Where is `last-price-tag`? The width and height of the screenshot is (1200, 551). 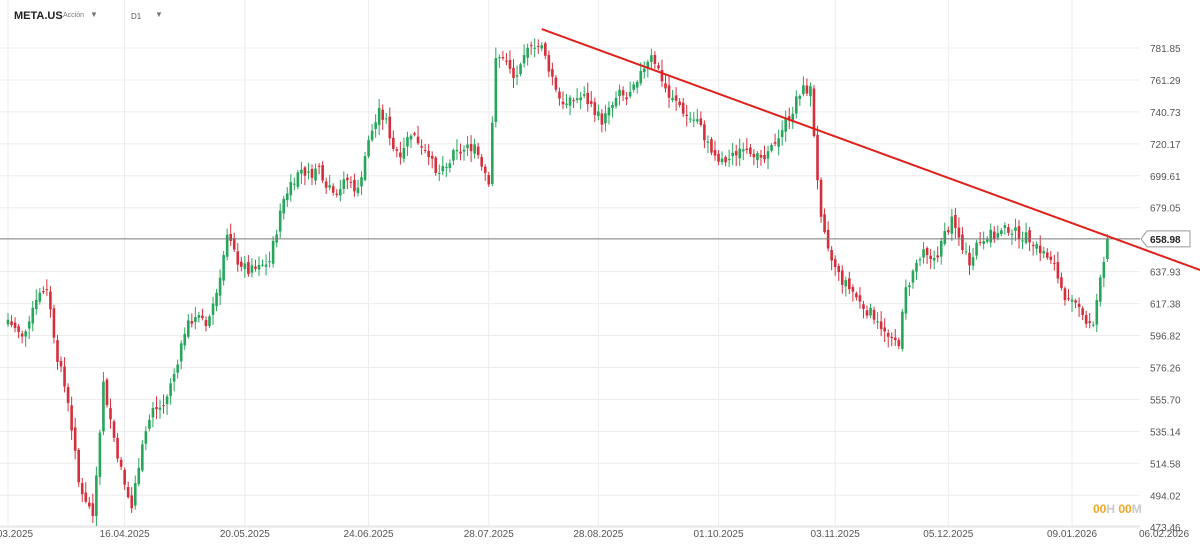 last-price-tag is located at coordinates (1165, 239).